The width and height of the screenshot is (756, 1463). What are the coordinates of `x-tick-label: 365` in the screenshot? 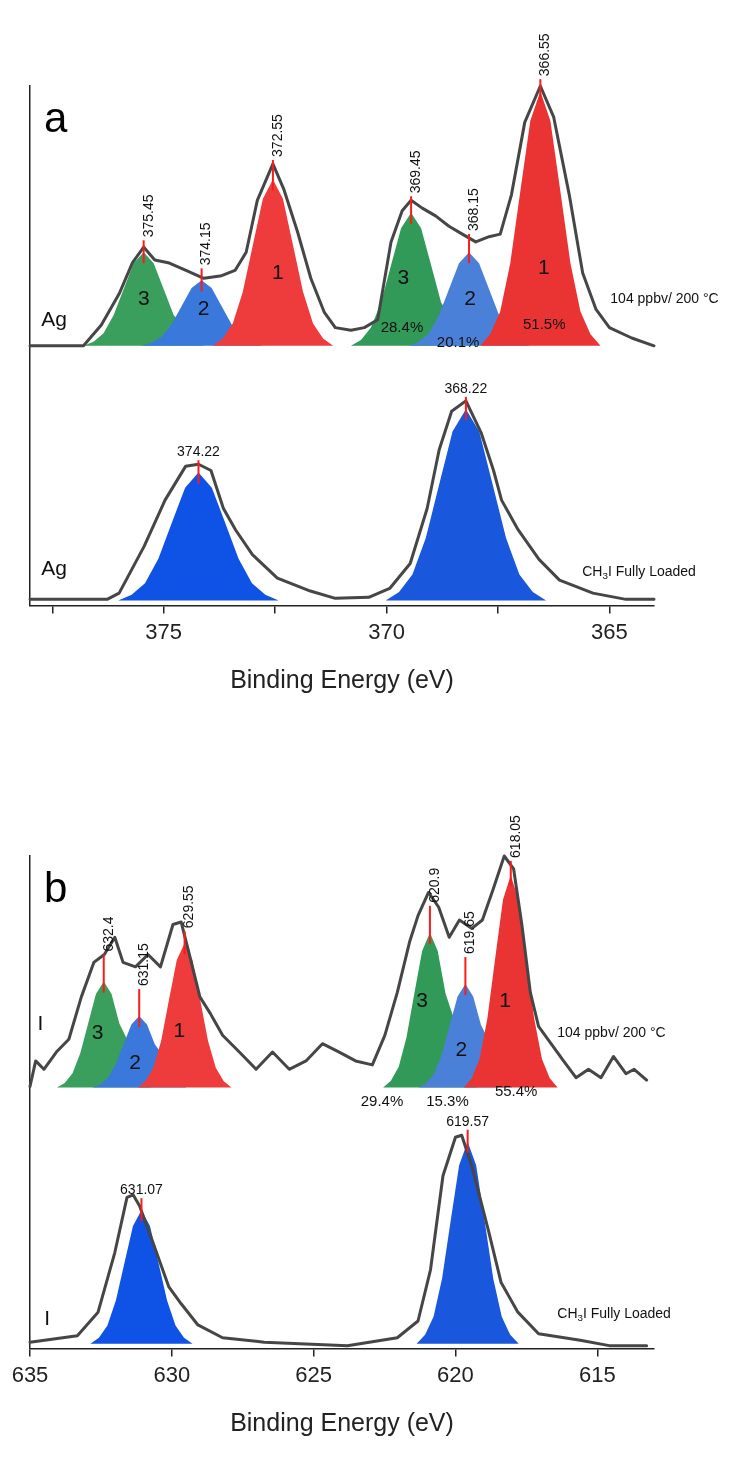 It's located at (609, 631).